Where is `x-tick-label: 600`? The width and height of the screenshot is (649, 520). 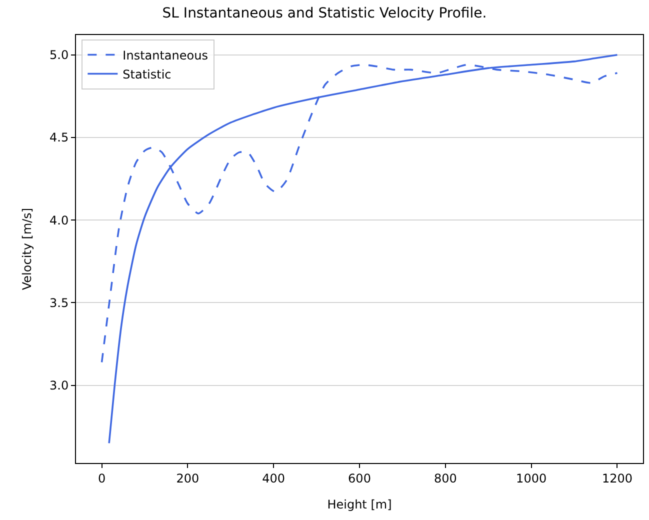
x-tick-label: 600 is located at coordinates (359, 478).